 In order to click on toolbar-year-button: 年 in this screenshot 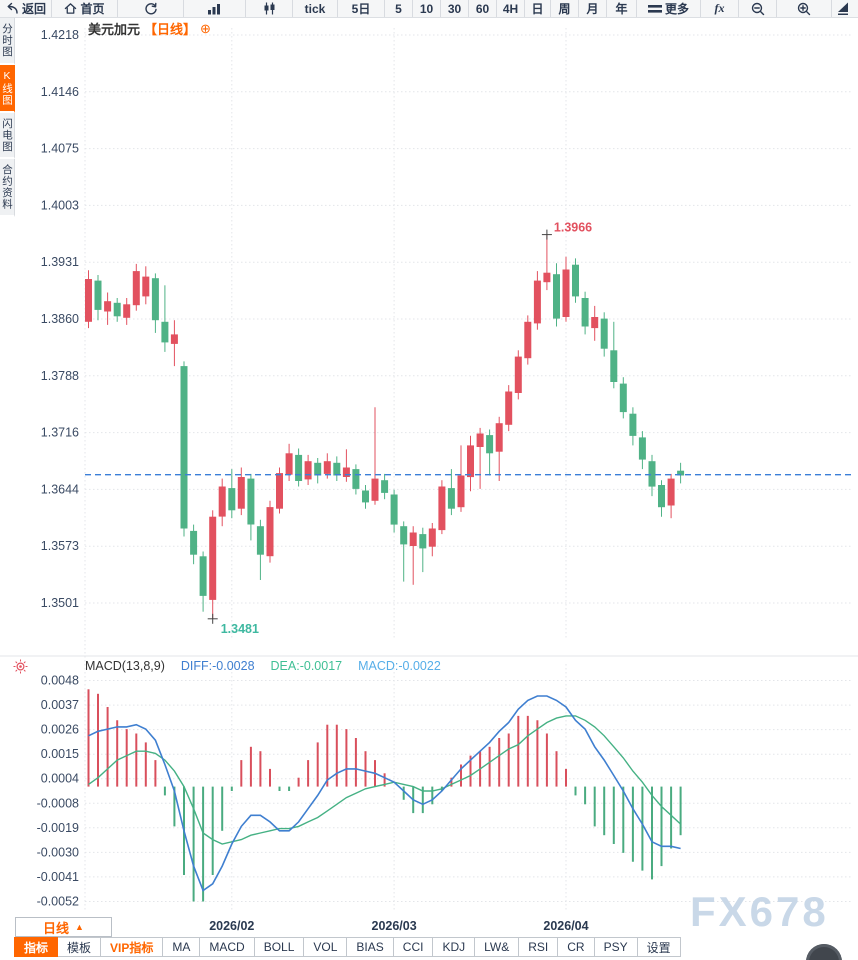, I will do `click(622, 8)`.